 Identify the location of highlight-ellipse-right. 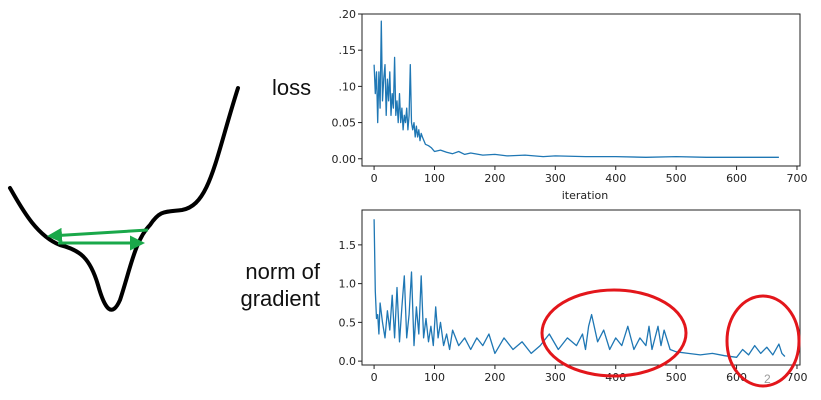
(763, 341).